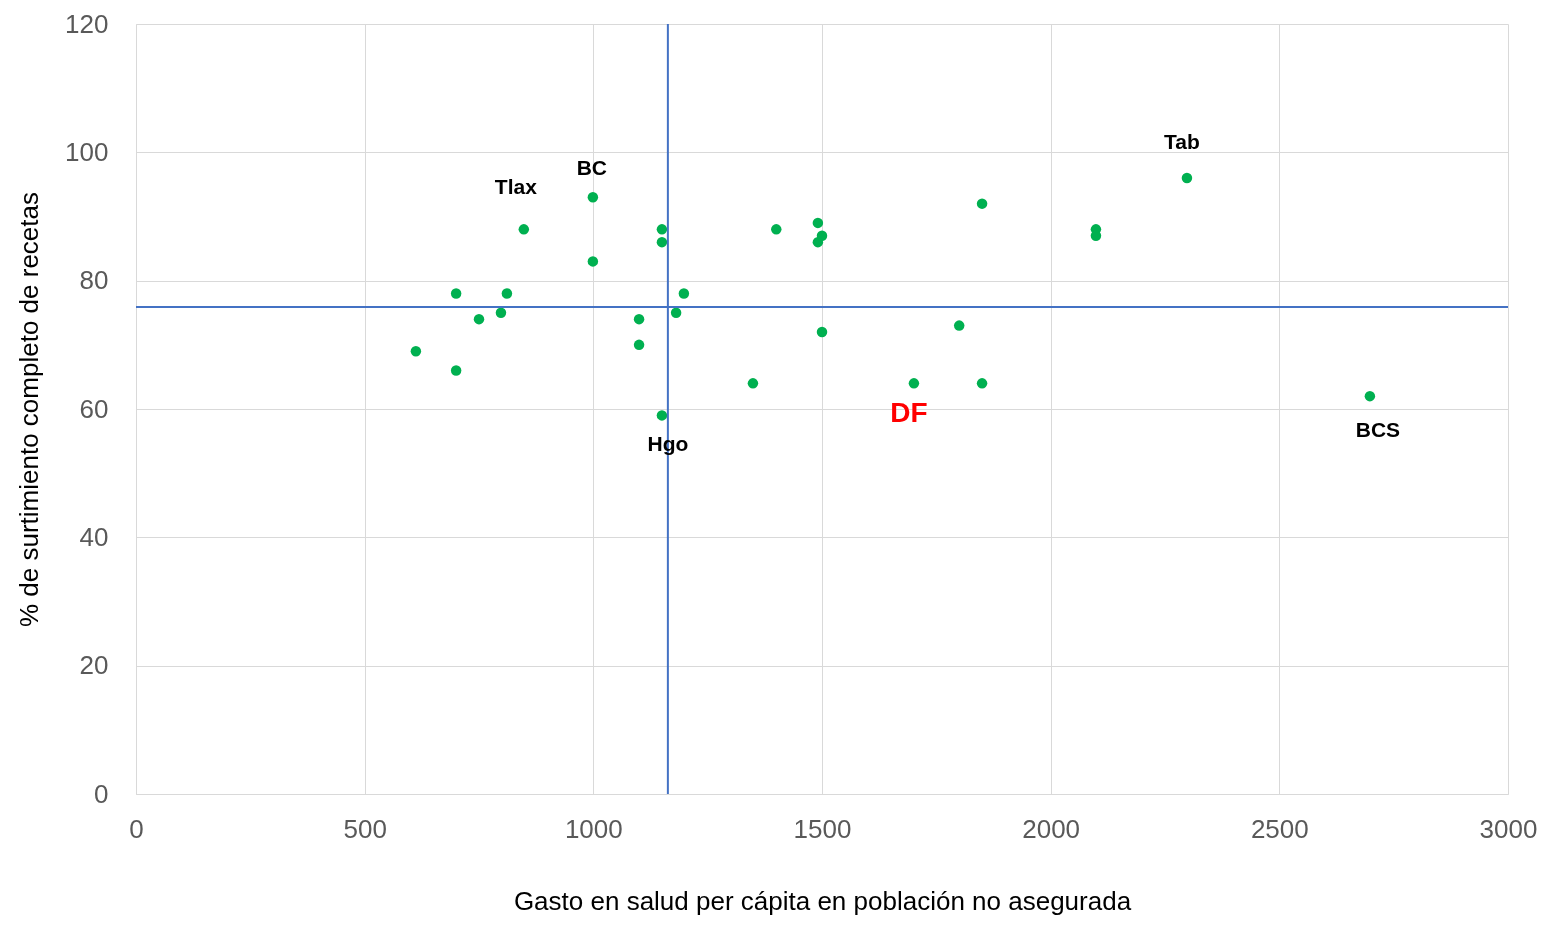  What do you see at coordinates (101, 793) in the screenshot?
I see `y-tick-label: 0` at bounding box center [101, 793].